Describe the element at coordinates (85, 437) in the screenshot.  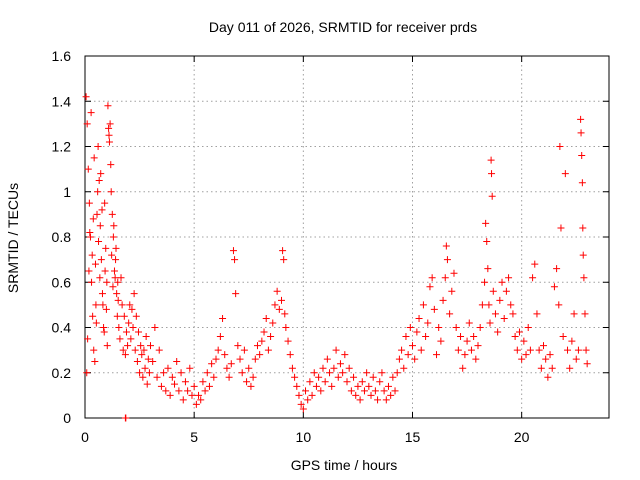
I see `x-tick-label: 0` at that location.